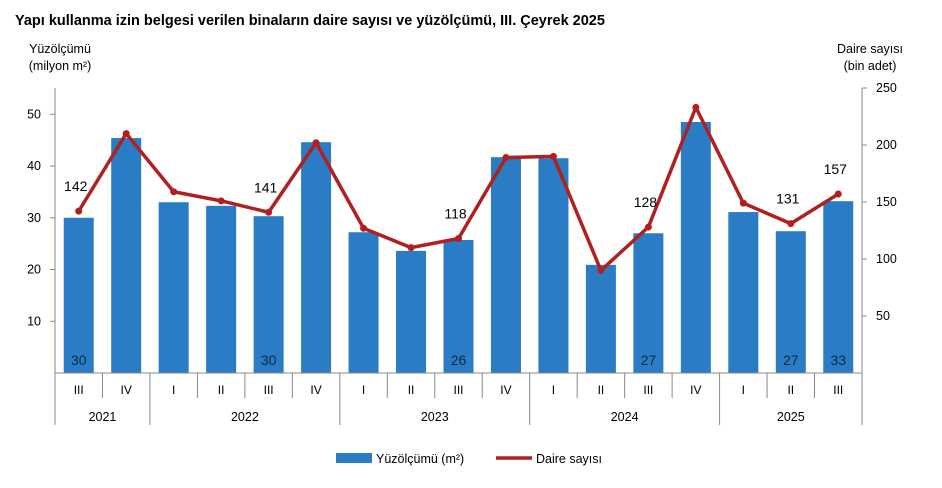 This screenshot has width=942, height=488. Describe the element at coordinates (34, 114) in the screenshot. I see `left-tick-label: 50` at that location.